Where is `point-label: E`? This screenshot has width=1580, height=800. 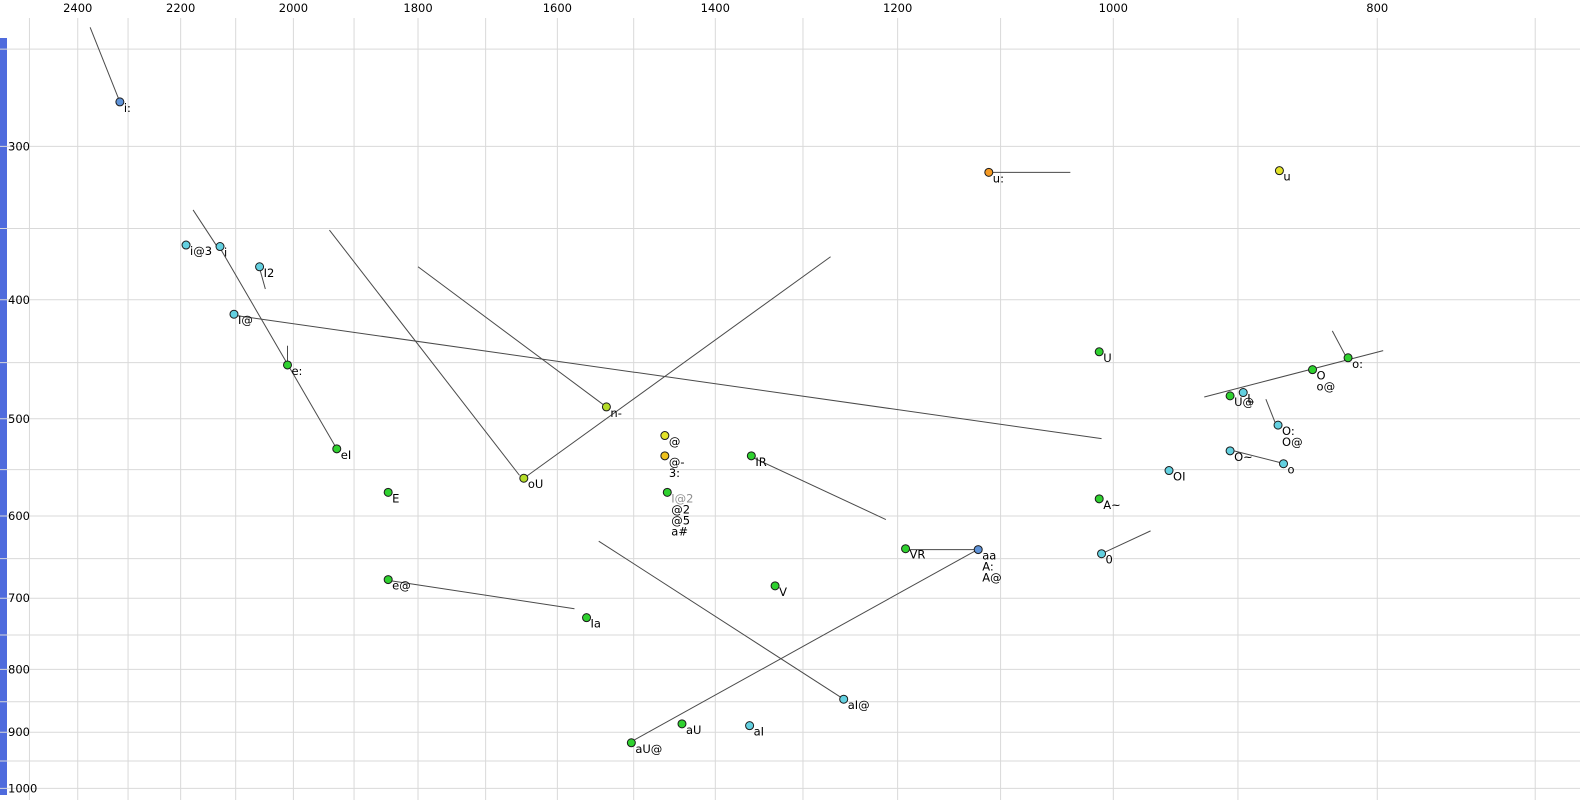 point-label: E is located at coordinates (395, 498).